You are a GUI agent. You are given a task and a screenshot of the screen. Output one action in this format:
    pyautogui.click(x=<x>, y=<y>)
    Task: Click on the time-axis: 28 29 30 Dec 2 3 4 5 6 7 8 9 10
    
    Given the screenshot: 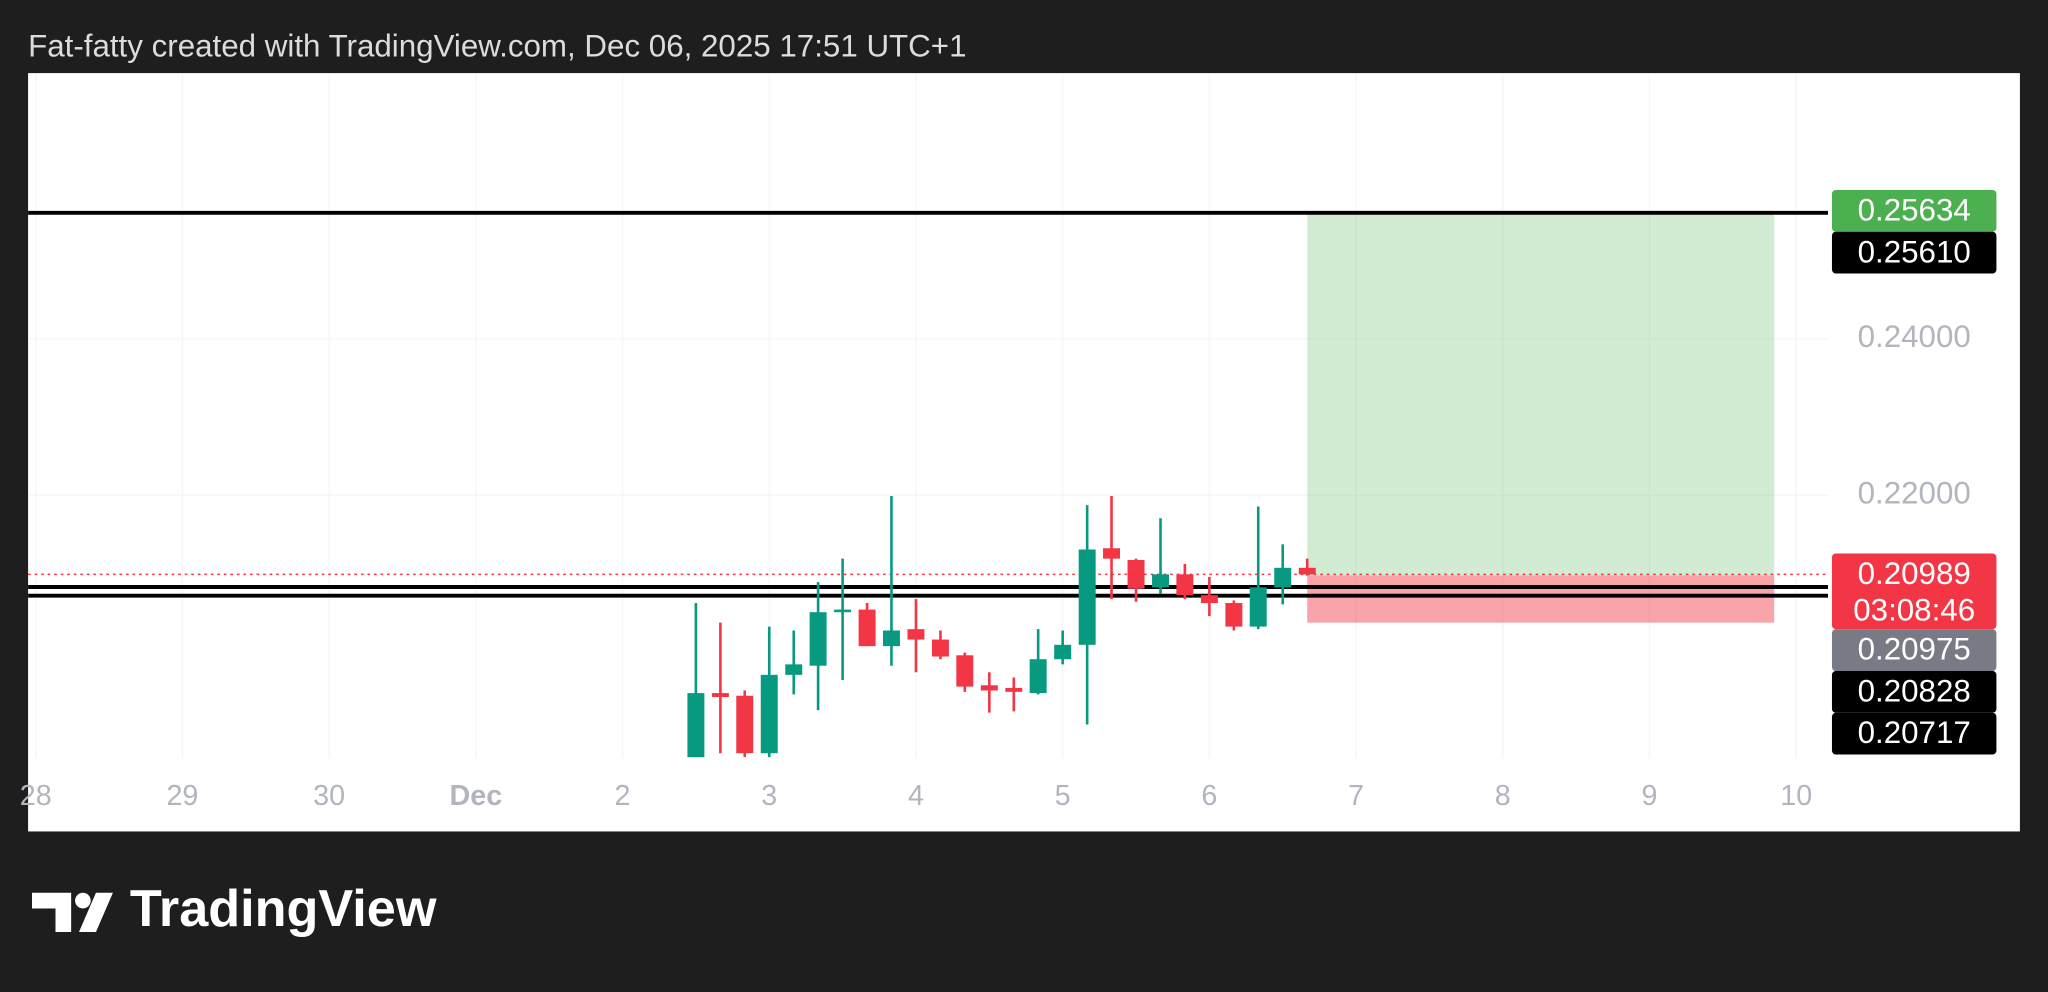 What is the action you would take?
    pyautogui.click(x=916, y=796)
    